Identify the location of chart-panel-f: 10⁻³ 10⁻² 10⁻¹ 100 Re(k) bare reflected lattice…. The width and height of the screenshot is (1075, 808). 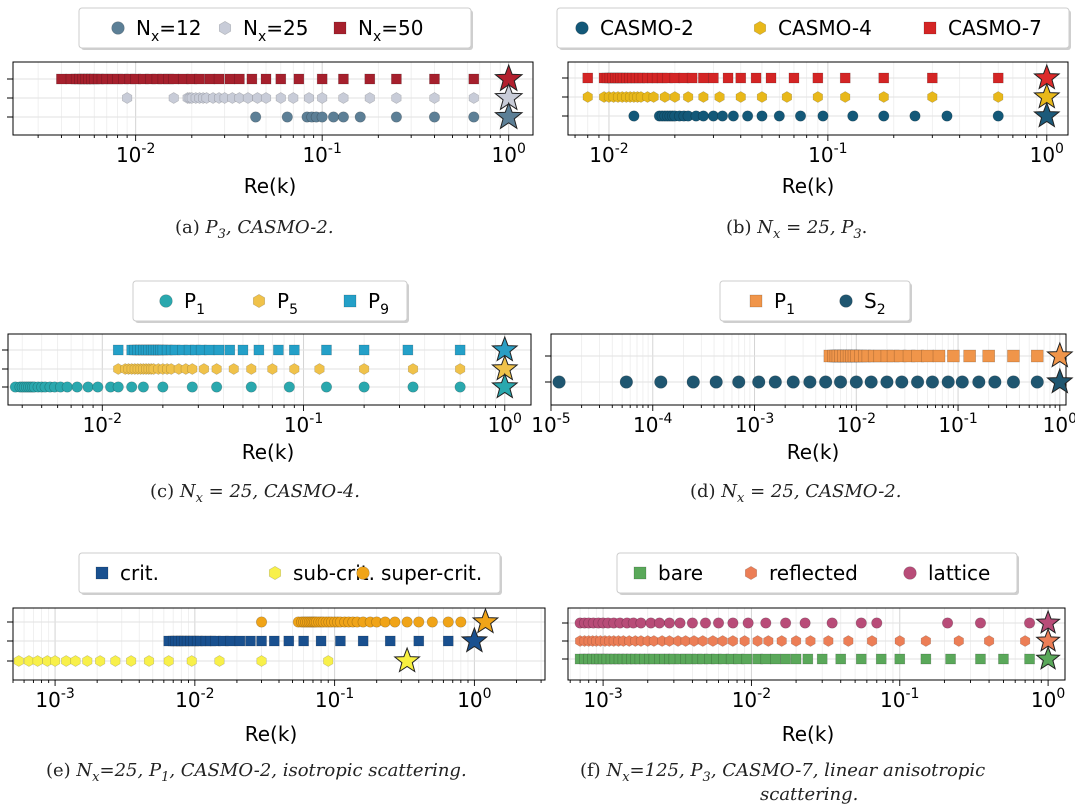
(814, 678).